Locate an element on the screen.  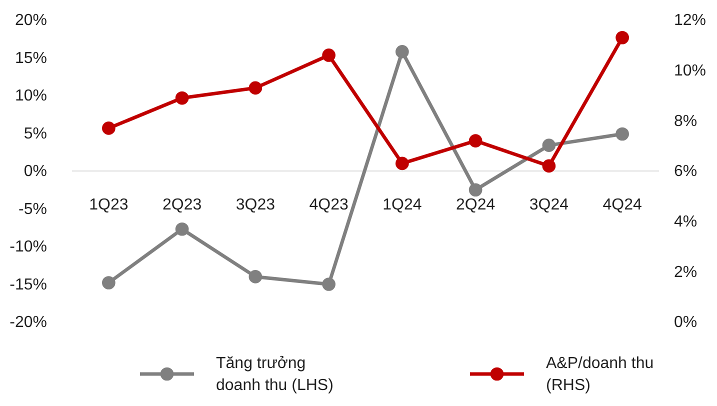
y2-tick-label: 2% is located at coordinates (686, 272).